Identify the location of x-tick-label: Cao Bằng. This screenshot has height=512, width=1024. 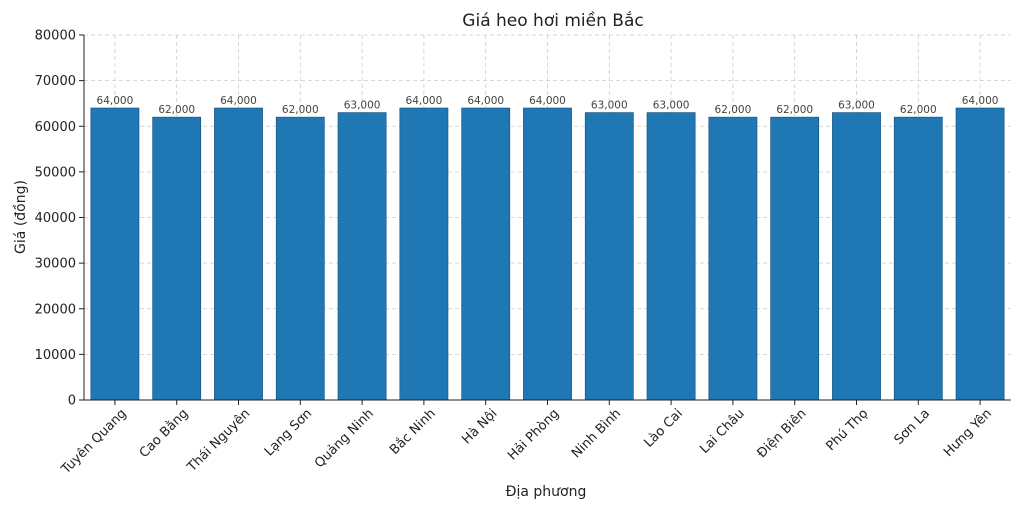
(164, 433).